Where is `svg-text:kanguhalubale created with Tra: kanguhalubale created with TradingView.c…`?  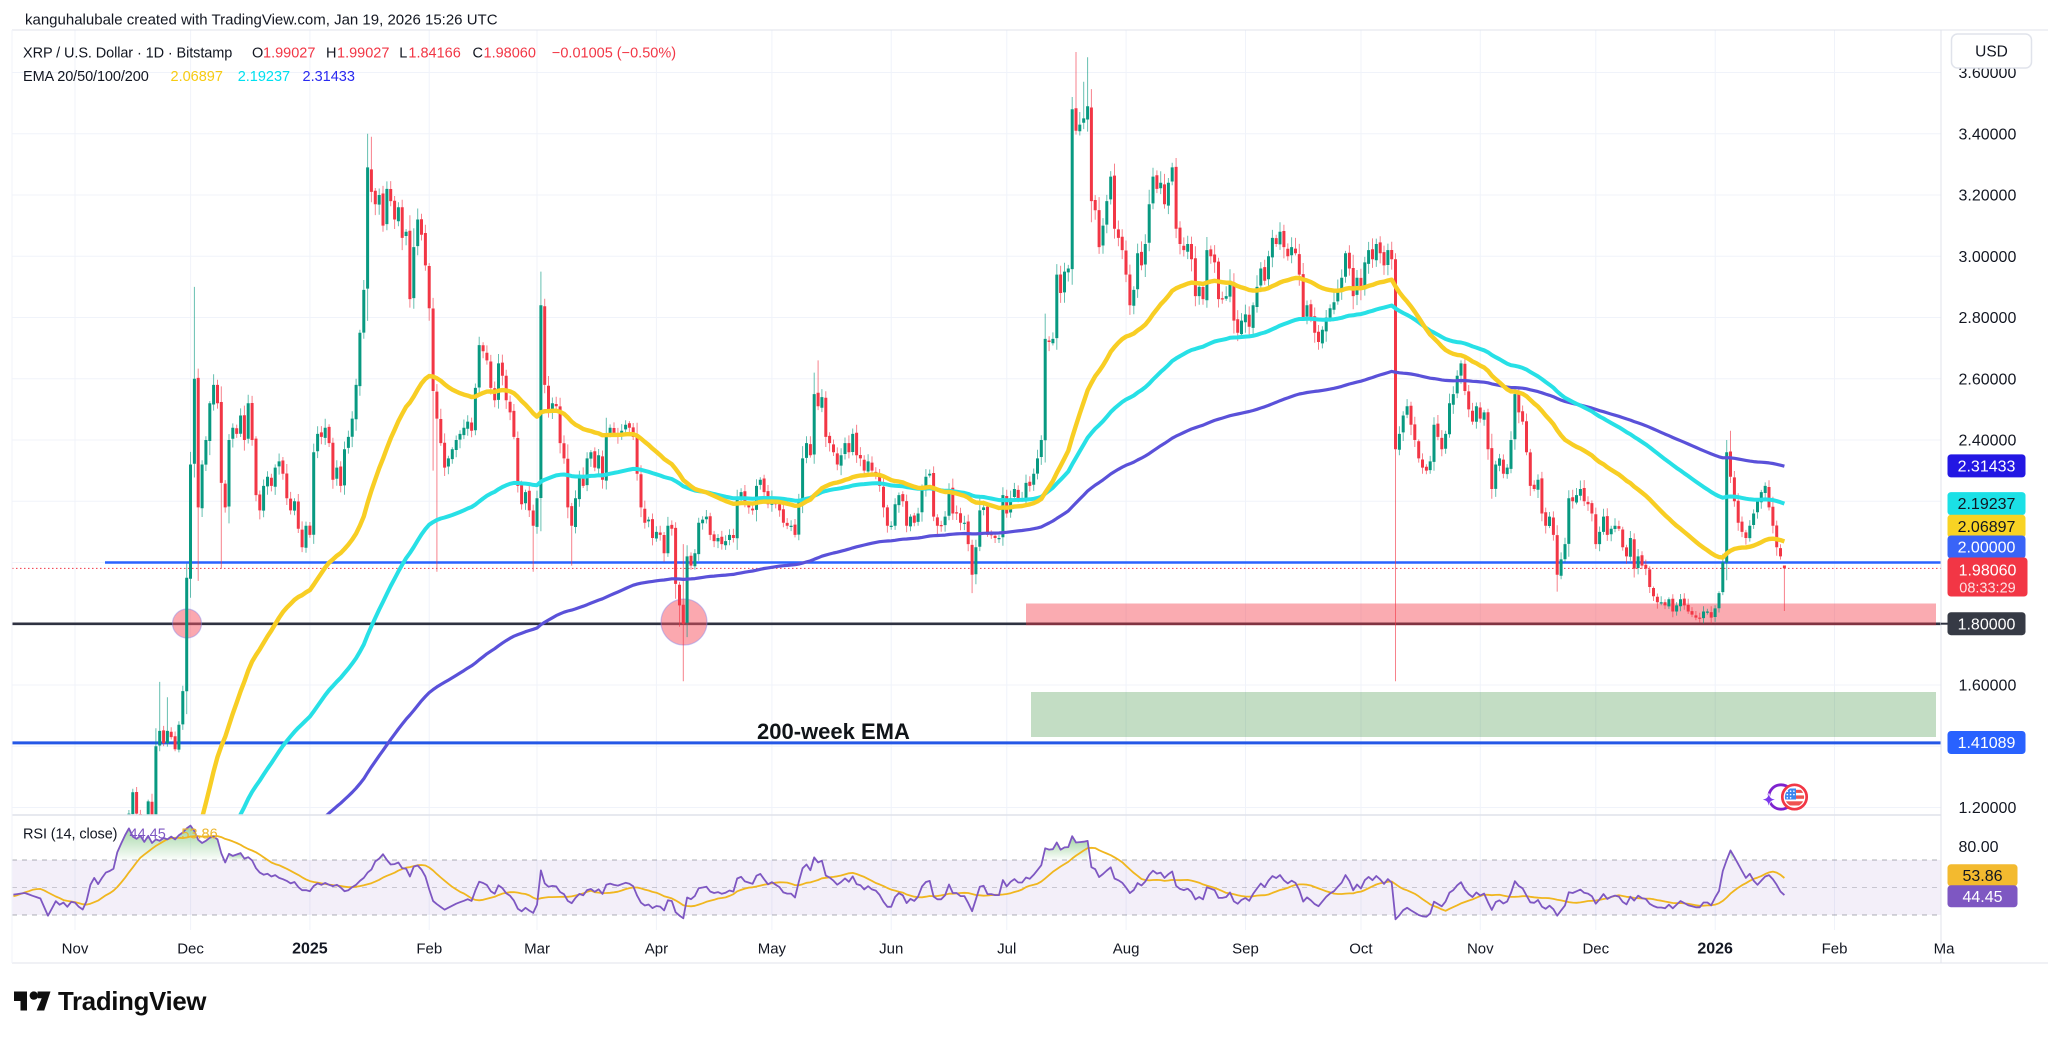
svg-text:kanguhalubale created with Tra: kanguhalubale created with TradingView.c… is located at coordinates (261, 20).